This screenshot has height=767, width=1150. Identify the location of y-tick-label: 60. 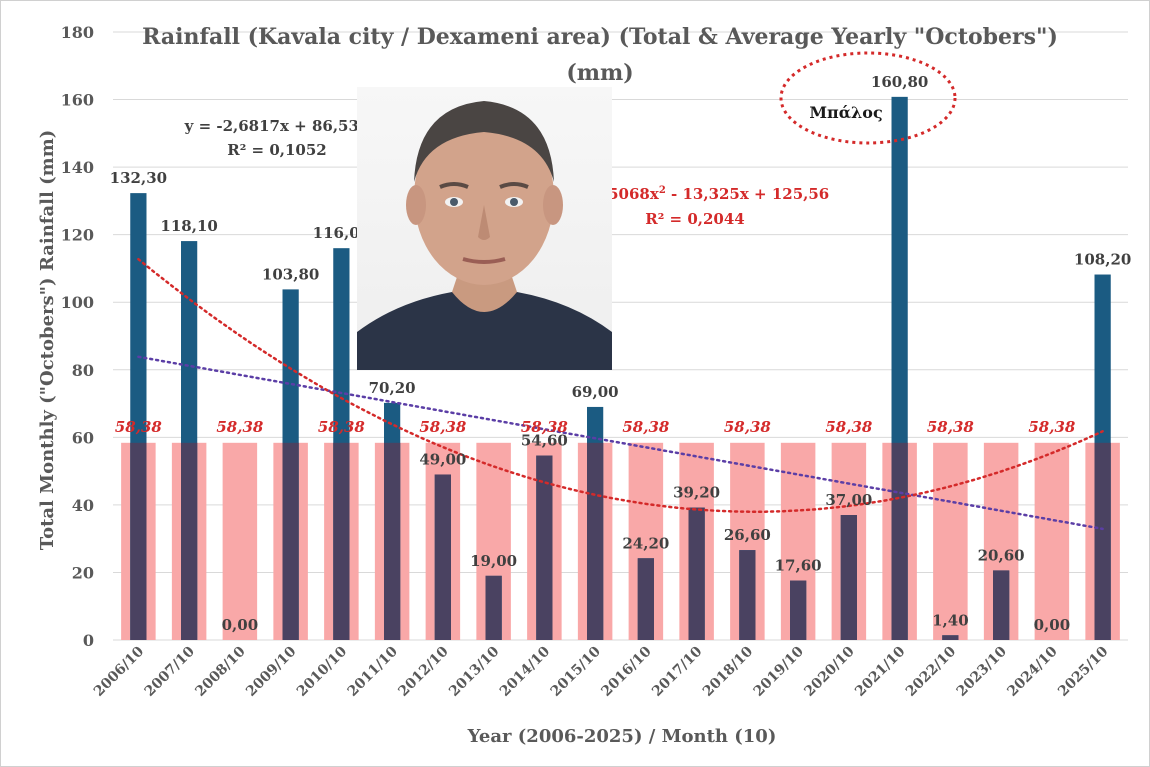
(83, 437).